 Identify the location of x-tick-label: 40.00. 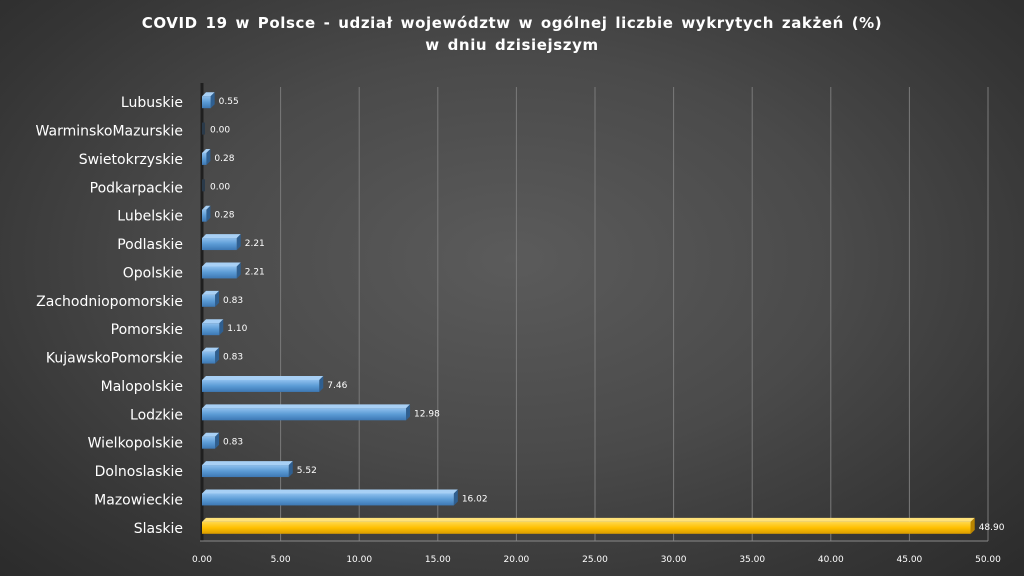
(831, 560).